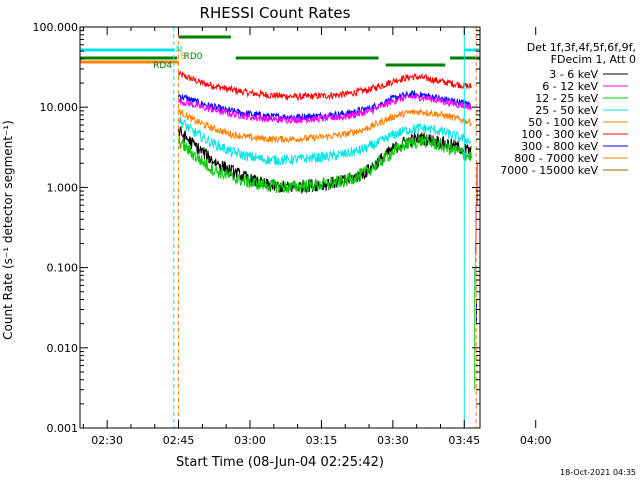 The height and width of the screenshot is (480, 640). I want to click on y-tick-label: 10.000, so click(59, 107).